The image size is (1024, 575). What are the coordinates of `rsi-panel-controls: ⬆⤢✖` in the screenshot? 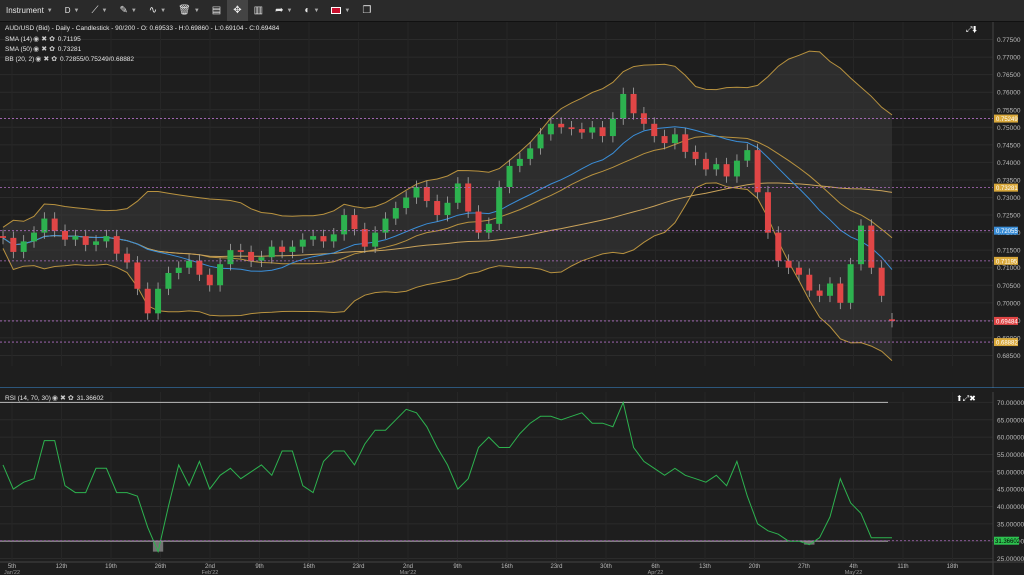 It's located at (966, 399).